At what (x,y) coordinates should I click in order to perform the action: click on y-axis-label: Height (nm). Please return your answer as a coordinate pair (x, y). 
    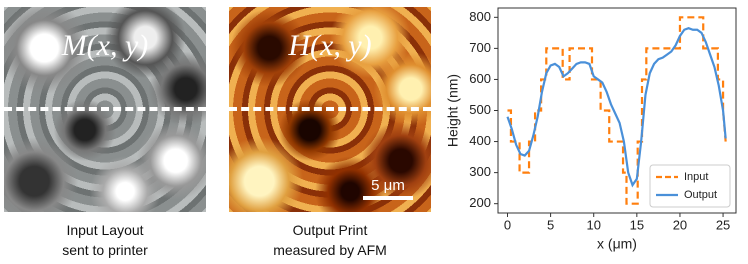
    Looking at the image, I should click on (453, 110).